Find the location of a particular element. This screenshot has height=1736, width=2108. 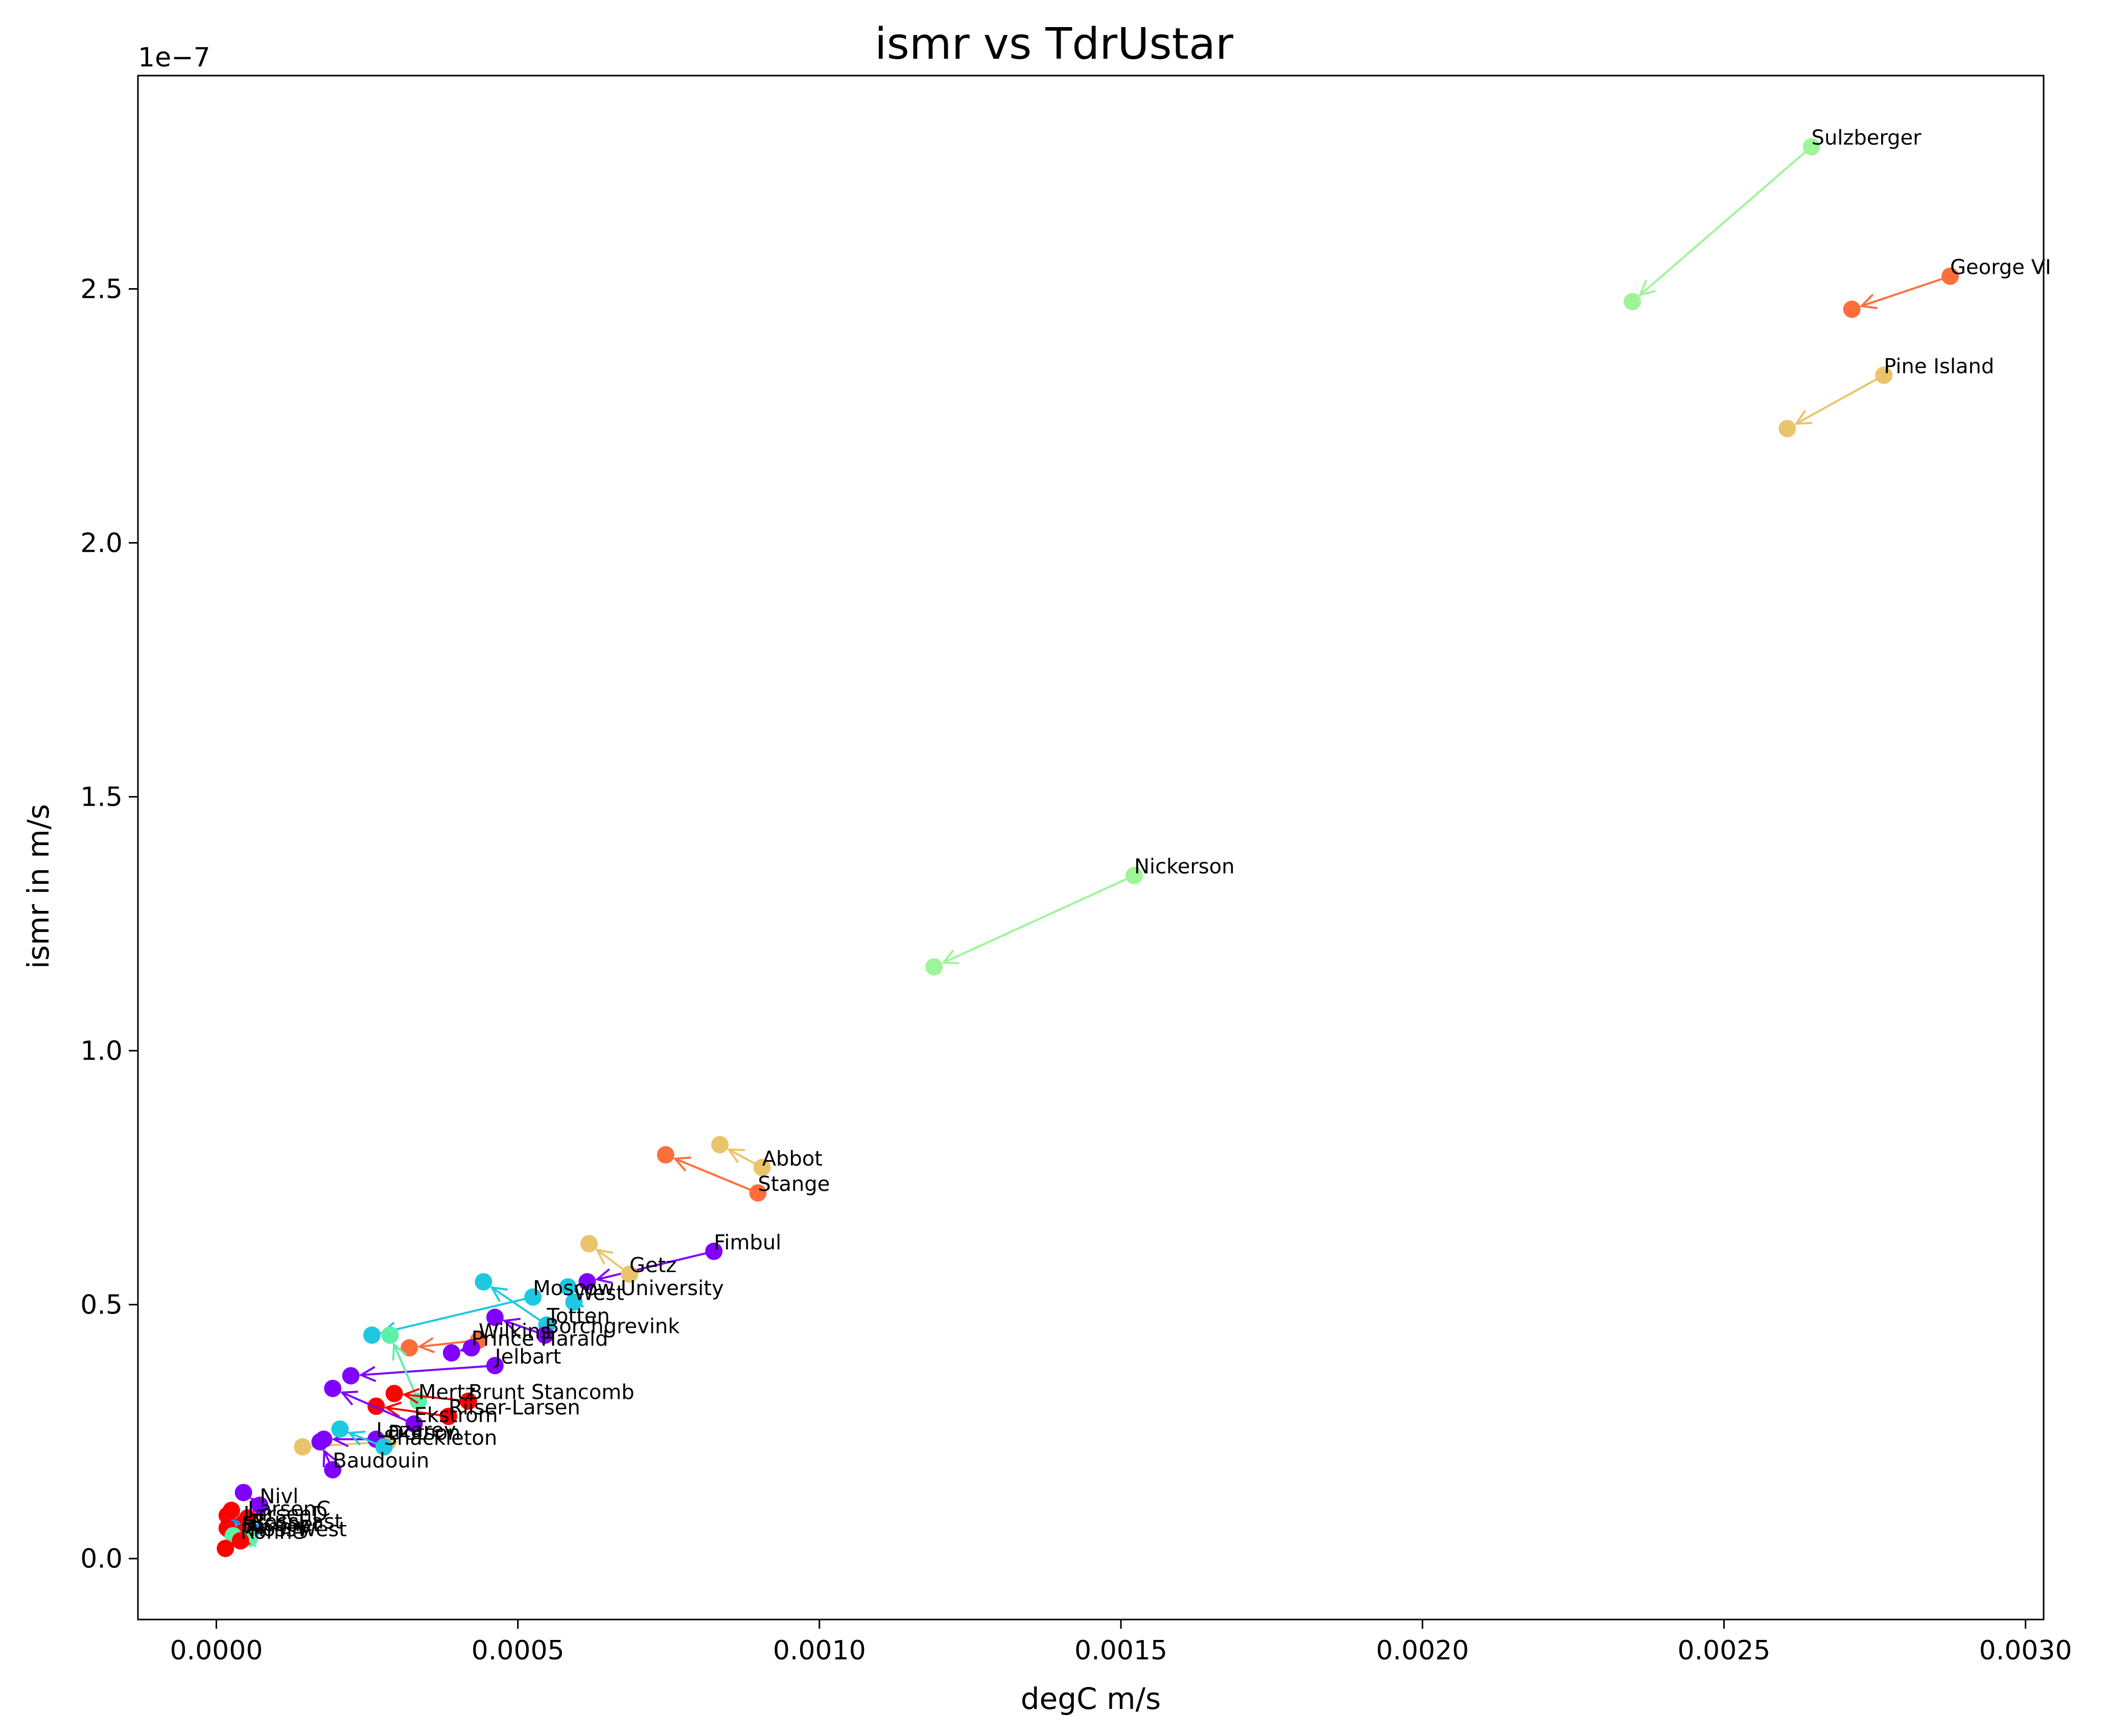

x-tick-label: 0.0015 is located at coordinates (1120, 1650).